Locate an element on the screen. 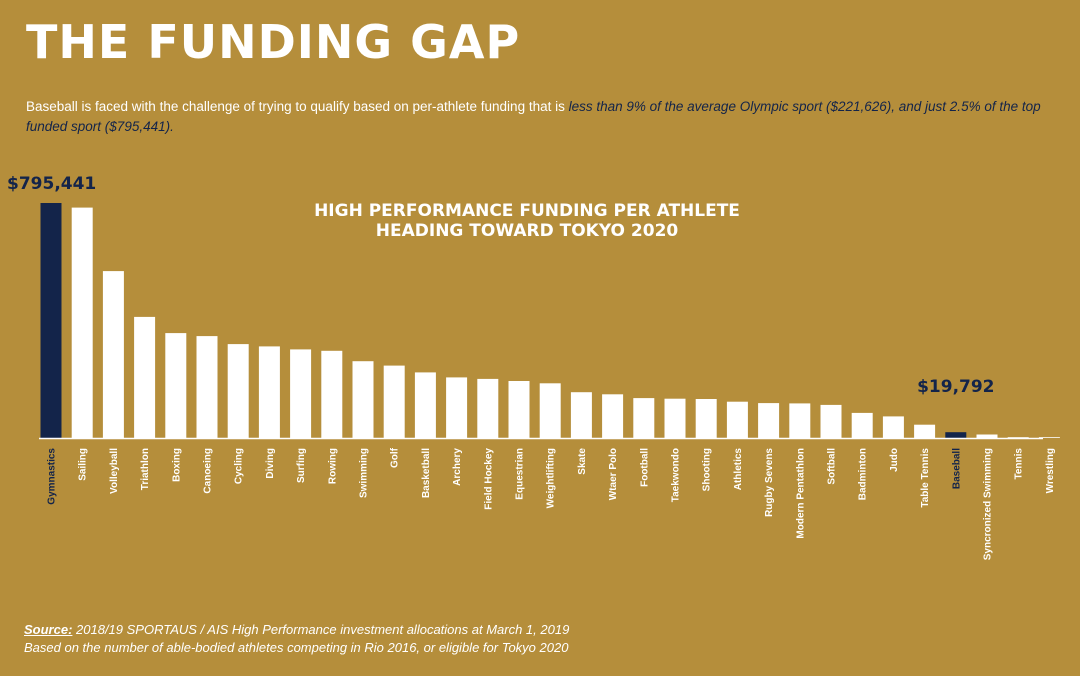 The image size is (1080, 676). tick-label-swimming: Swimming is located at coordinates (364, 473).